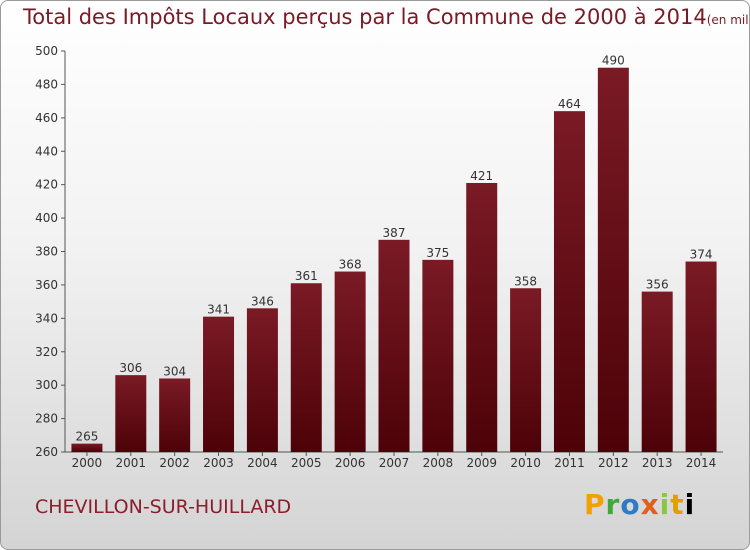  What do you see at coordinates (595, 504) in the screenshot?
I see `logo-letter: P` at bounding box center [595, 504].